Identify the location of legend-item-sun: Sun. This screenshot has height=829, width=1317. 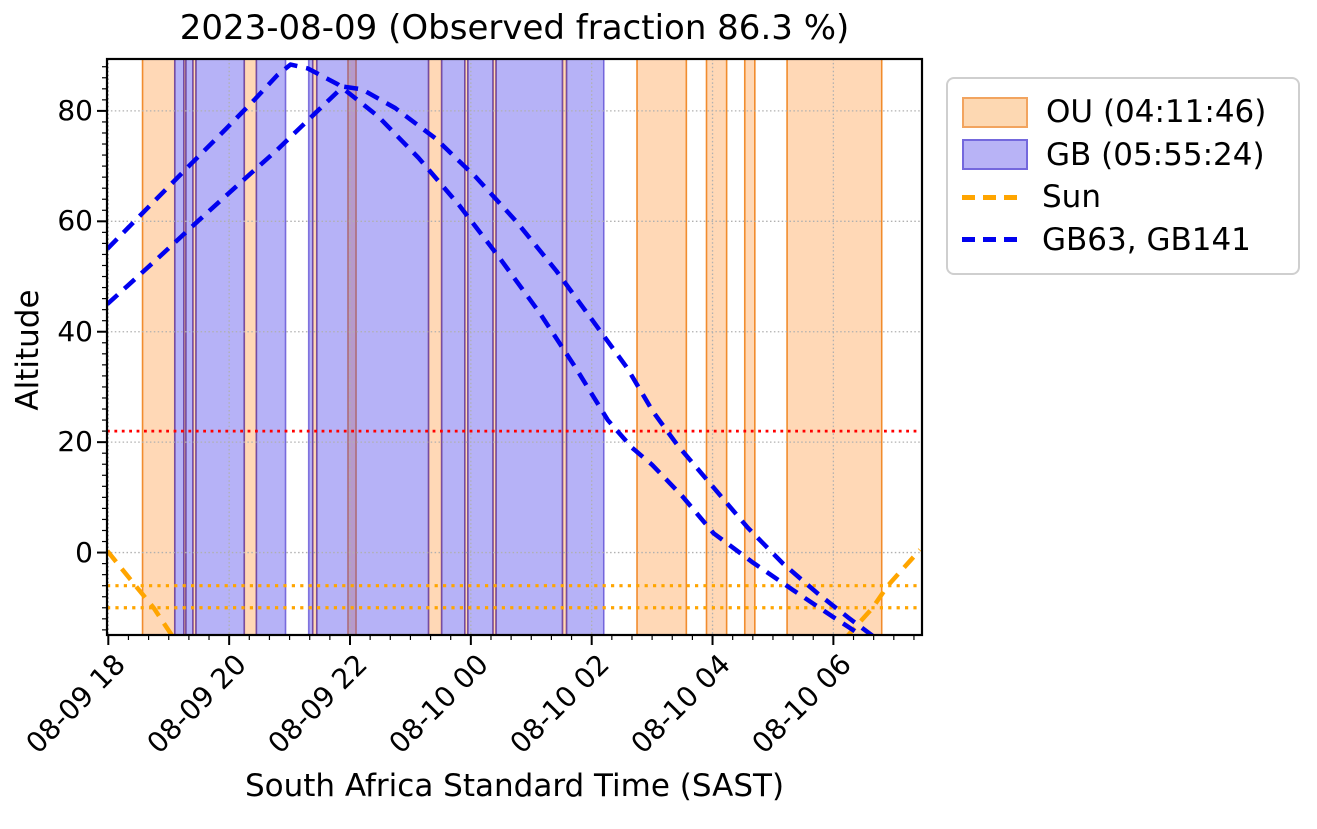
(1123, 197).